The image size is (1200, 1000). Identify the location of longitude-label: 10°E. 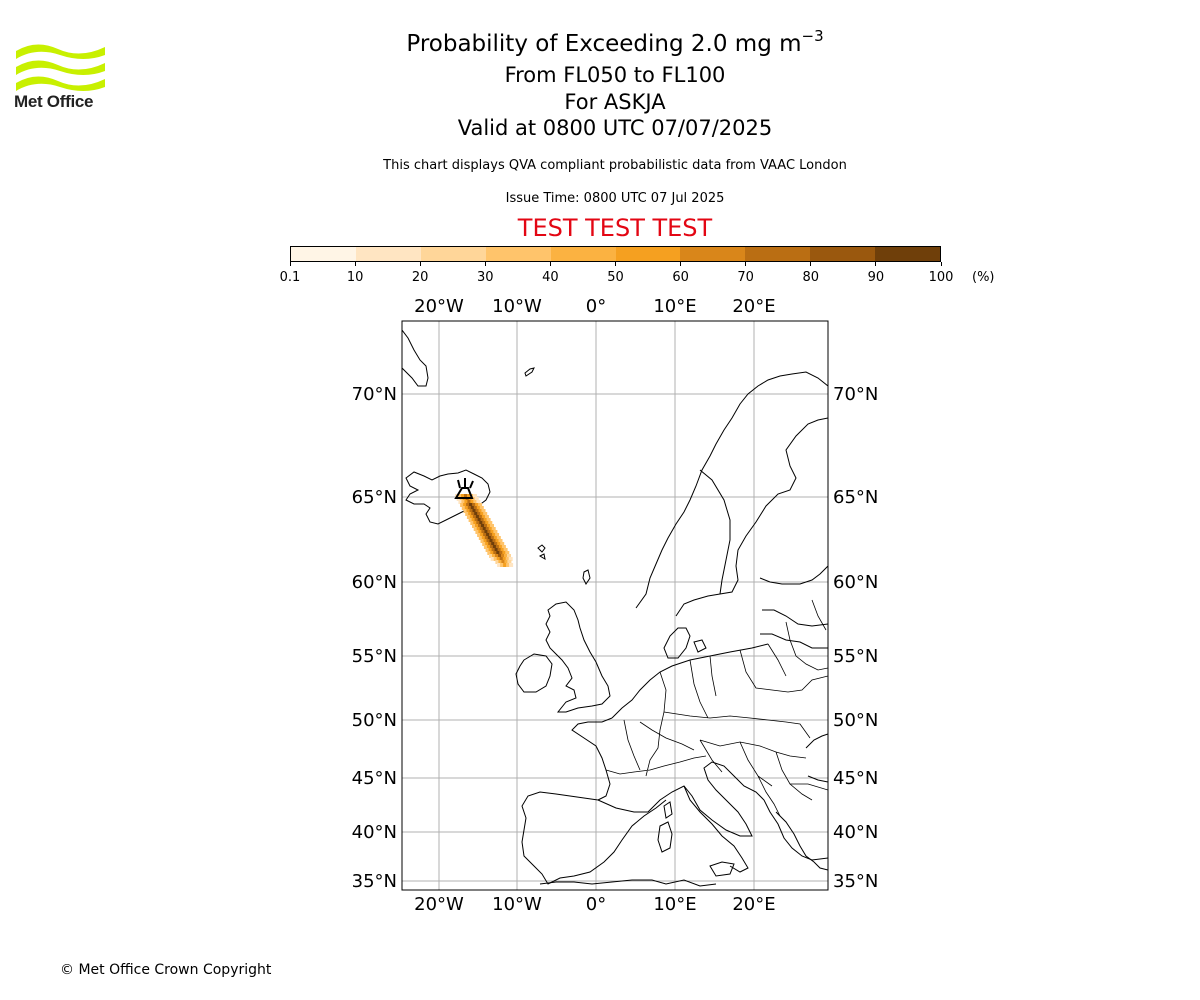
(674, 306).